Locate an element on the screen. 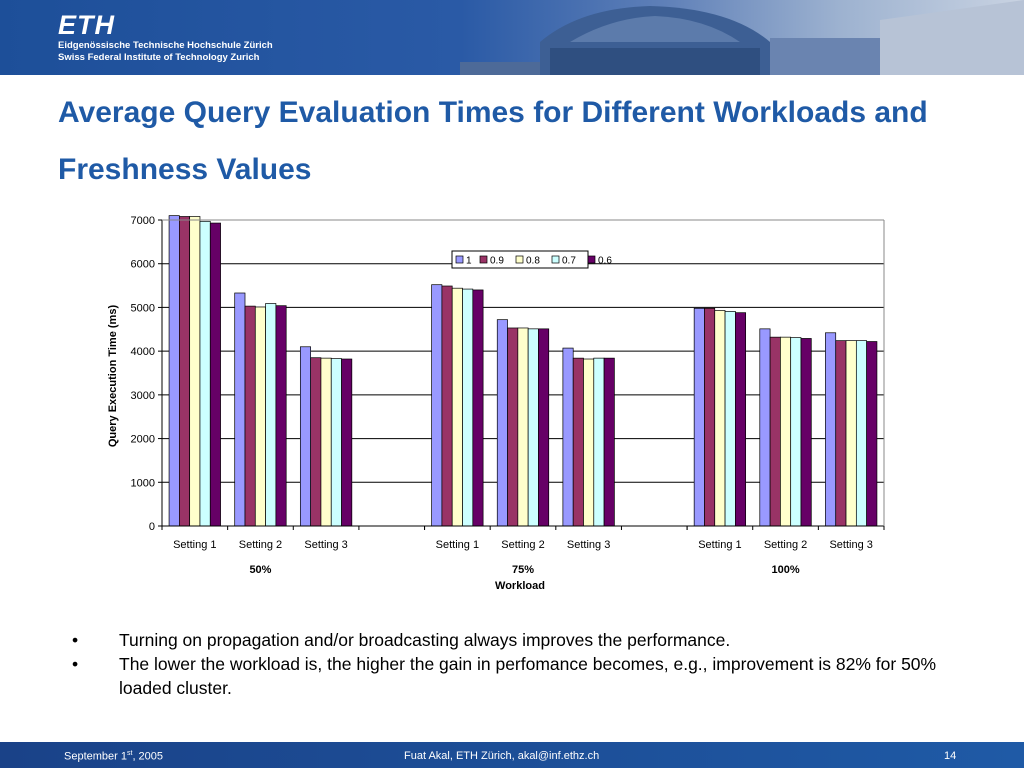 The height and width of the screenshot is (768, 1024). x-axis-title: Workload is located at coordinates (520, 586).